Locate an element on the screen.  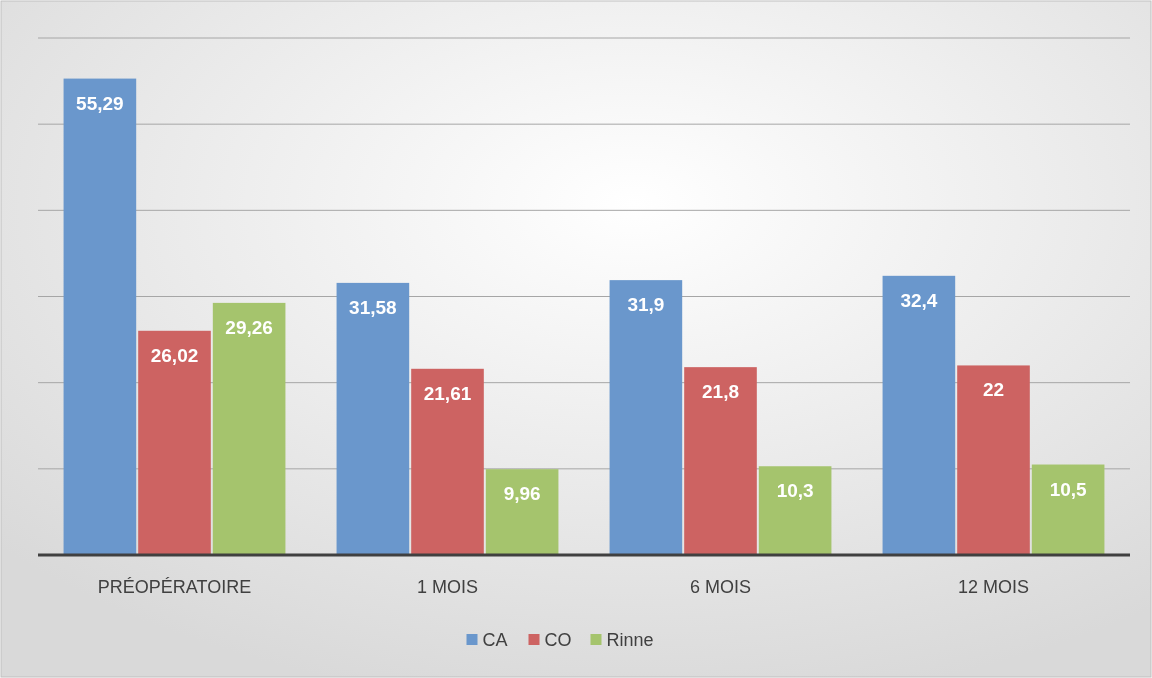
data-label: 10,5 is located at coordinates (1068, 489).